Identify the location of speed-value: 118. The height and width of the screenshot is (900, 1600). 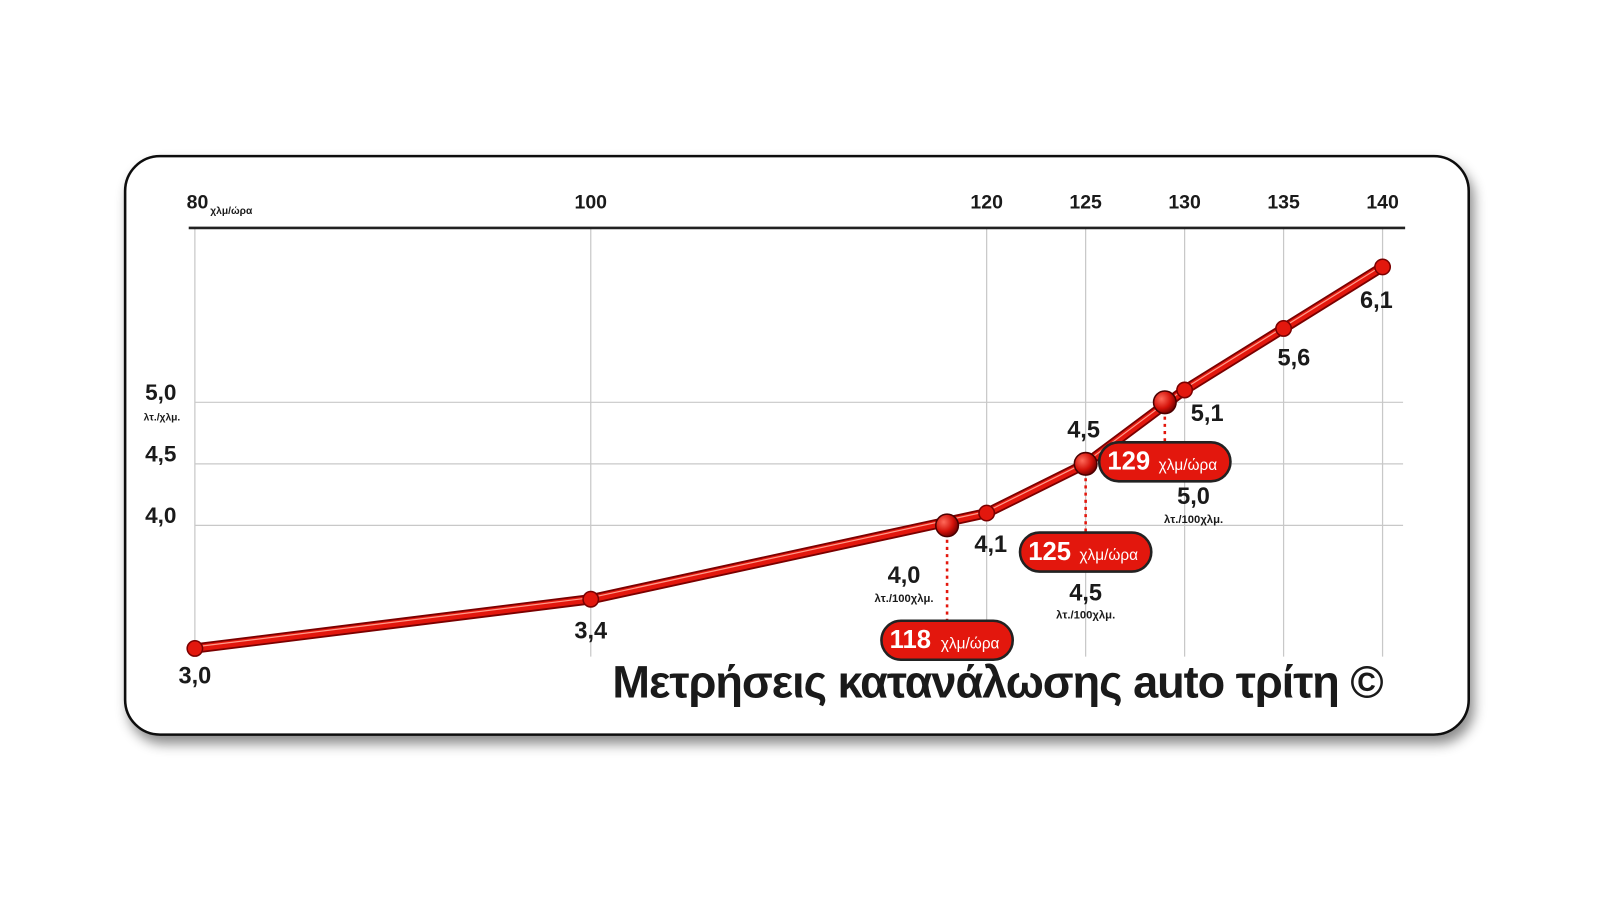
(910, 640).